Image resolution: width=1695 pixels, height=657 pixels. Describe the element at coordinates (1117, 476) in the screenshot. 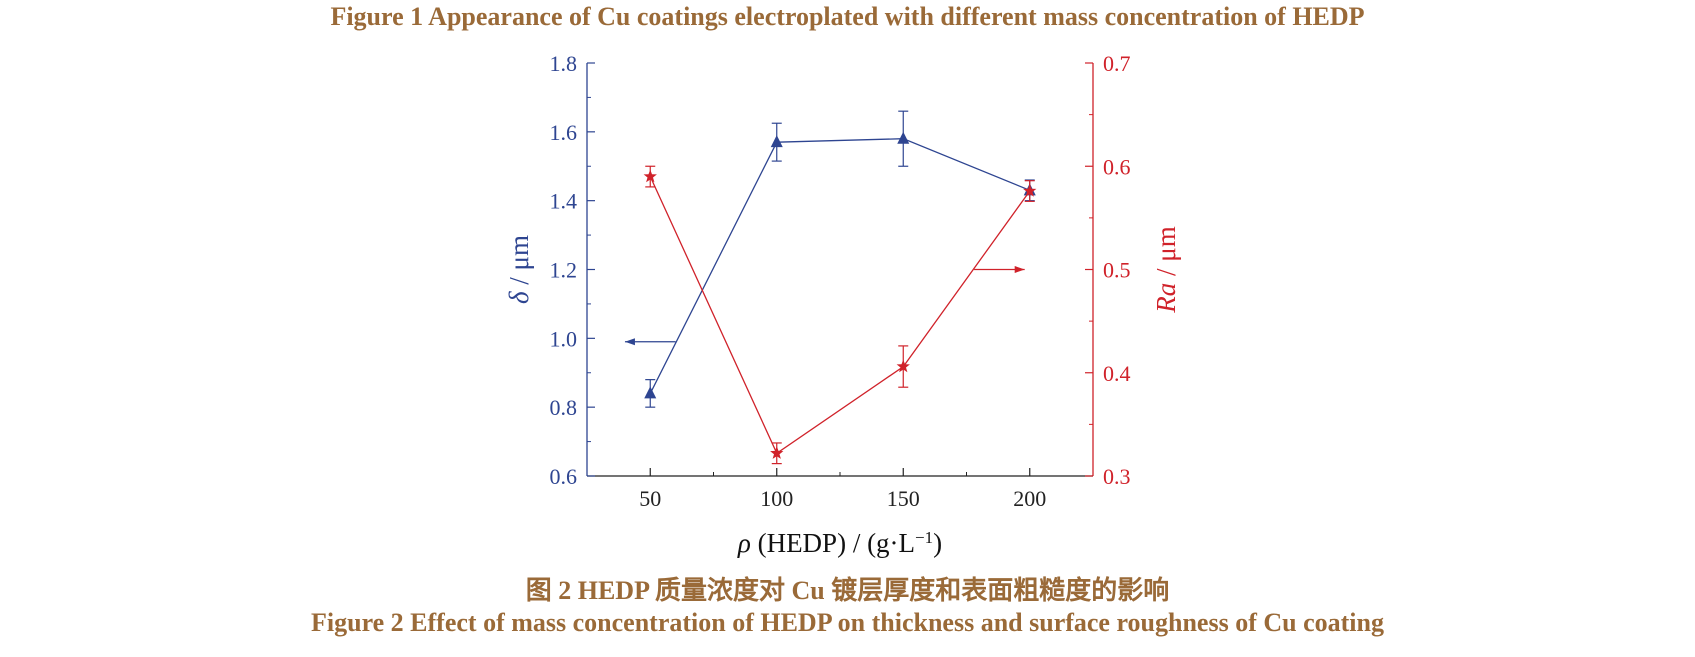

I see `y-right-tick-label: 0.3` at that location.